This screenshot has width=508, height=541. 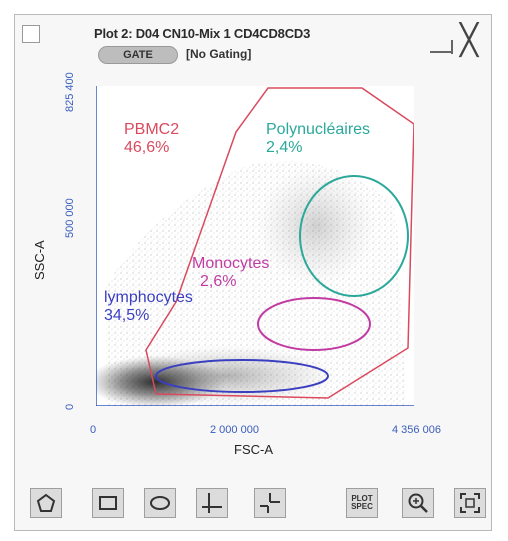 I want to click on plot-title: Plot 2: D04 CN10-Mix 1 CD4CD8CD3, so click(x=202, y=33).